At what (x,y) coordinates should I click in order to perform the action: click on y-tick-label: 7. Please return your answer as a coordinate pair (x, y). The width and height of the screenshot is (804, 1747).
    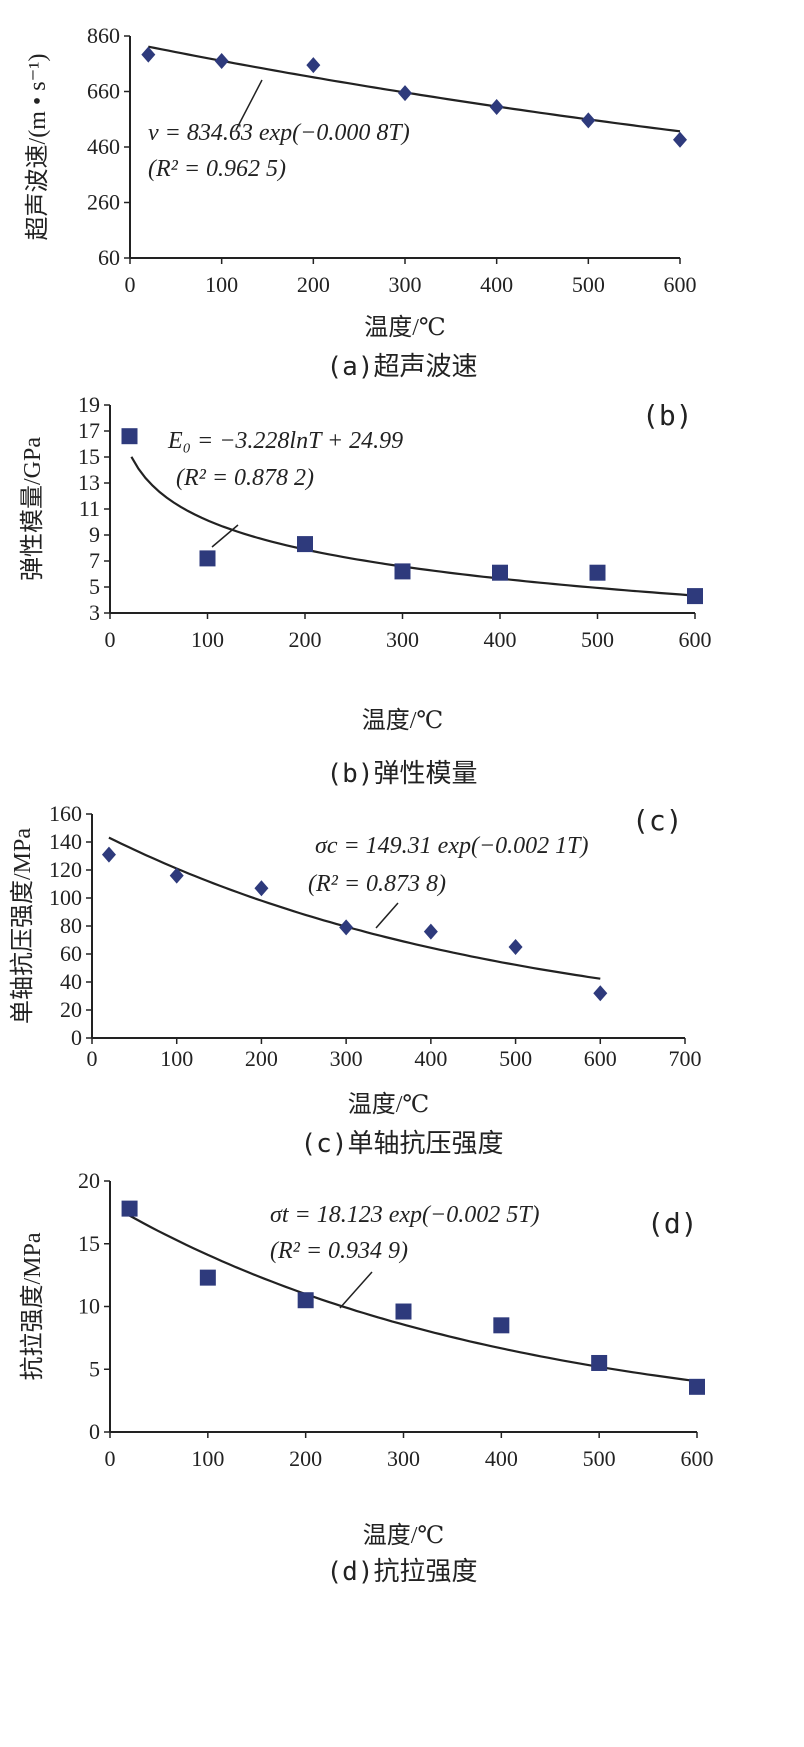
    Looking at the image, I should click on (94, 560).